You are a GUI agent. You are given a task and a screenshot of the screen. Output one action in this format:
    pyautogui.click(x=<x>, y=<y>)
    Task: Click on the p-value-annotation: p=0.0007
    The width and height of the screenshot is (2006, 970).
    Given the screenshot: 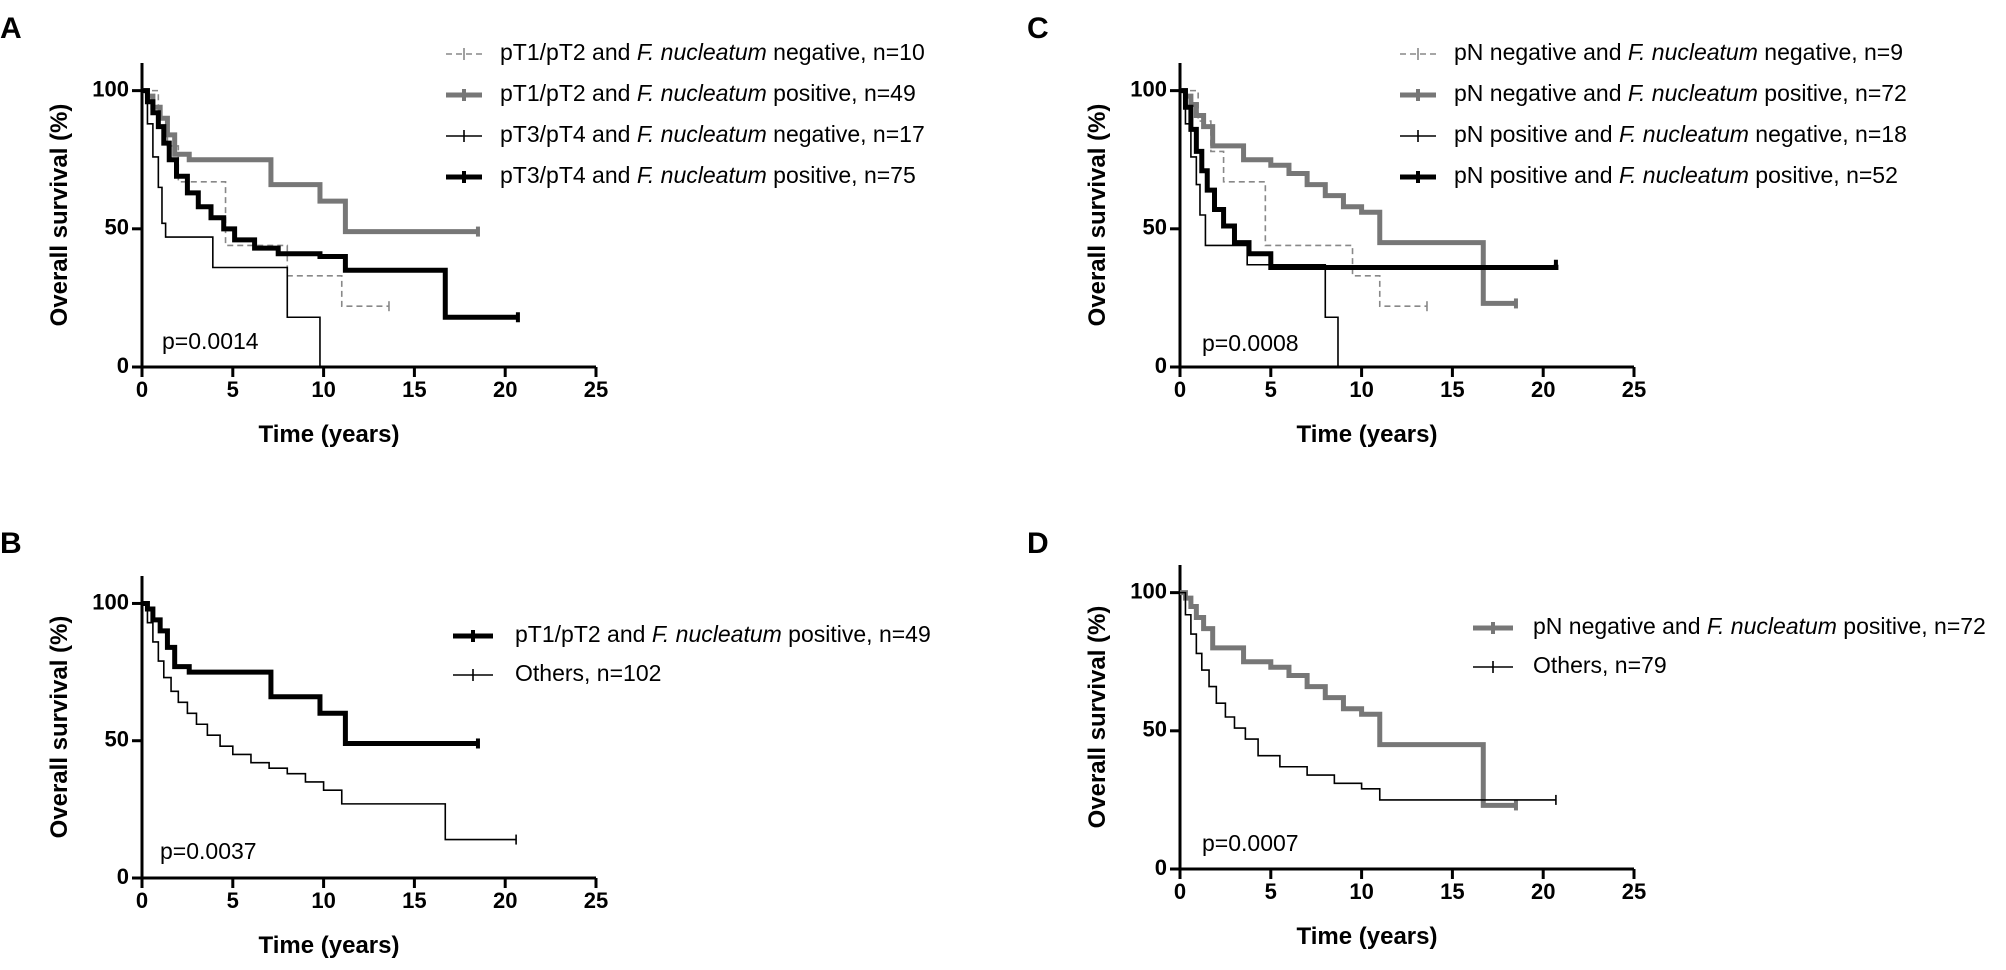 What is the action you would take?
    pyautogui.click(x=1250, y=843)
    